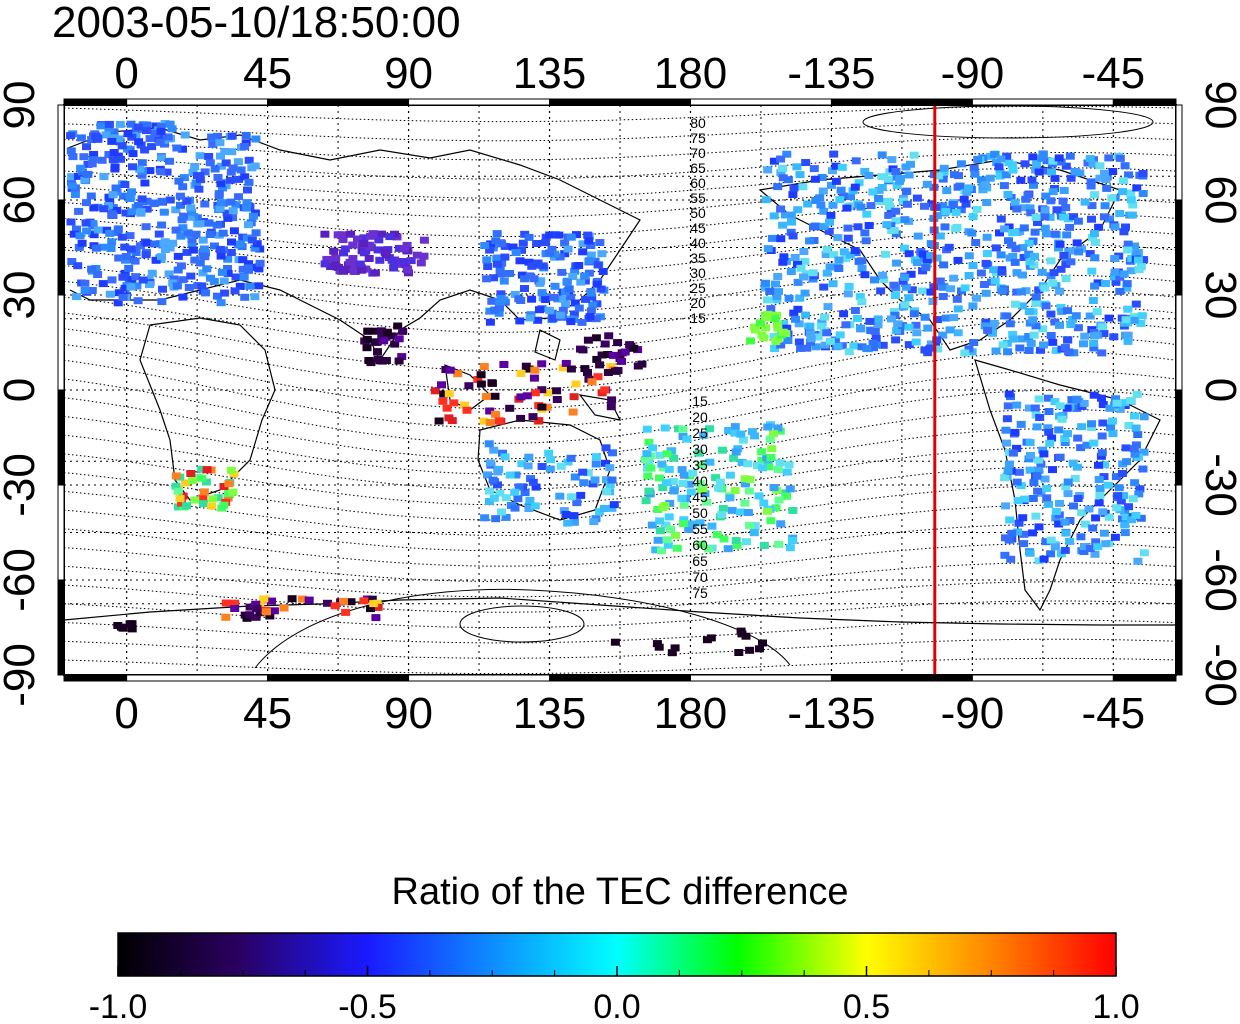  Describe the element at coordinates (549, 73) in the screenshot. I see `lon-tick-label-top: 135` at that location.